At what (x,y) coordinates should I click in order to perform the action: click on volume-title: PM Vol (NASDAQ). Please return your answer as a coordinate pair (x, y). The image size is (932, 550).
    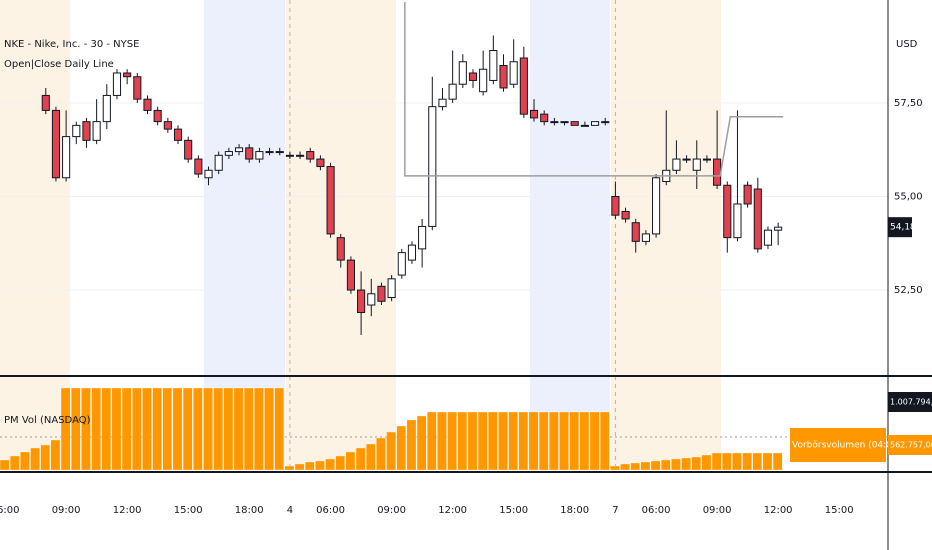
    Looking at the image, I should click on (47, 420).